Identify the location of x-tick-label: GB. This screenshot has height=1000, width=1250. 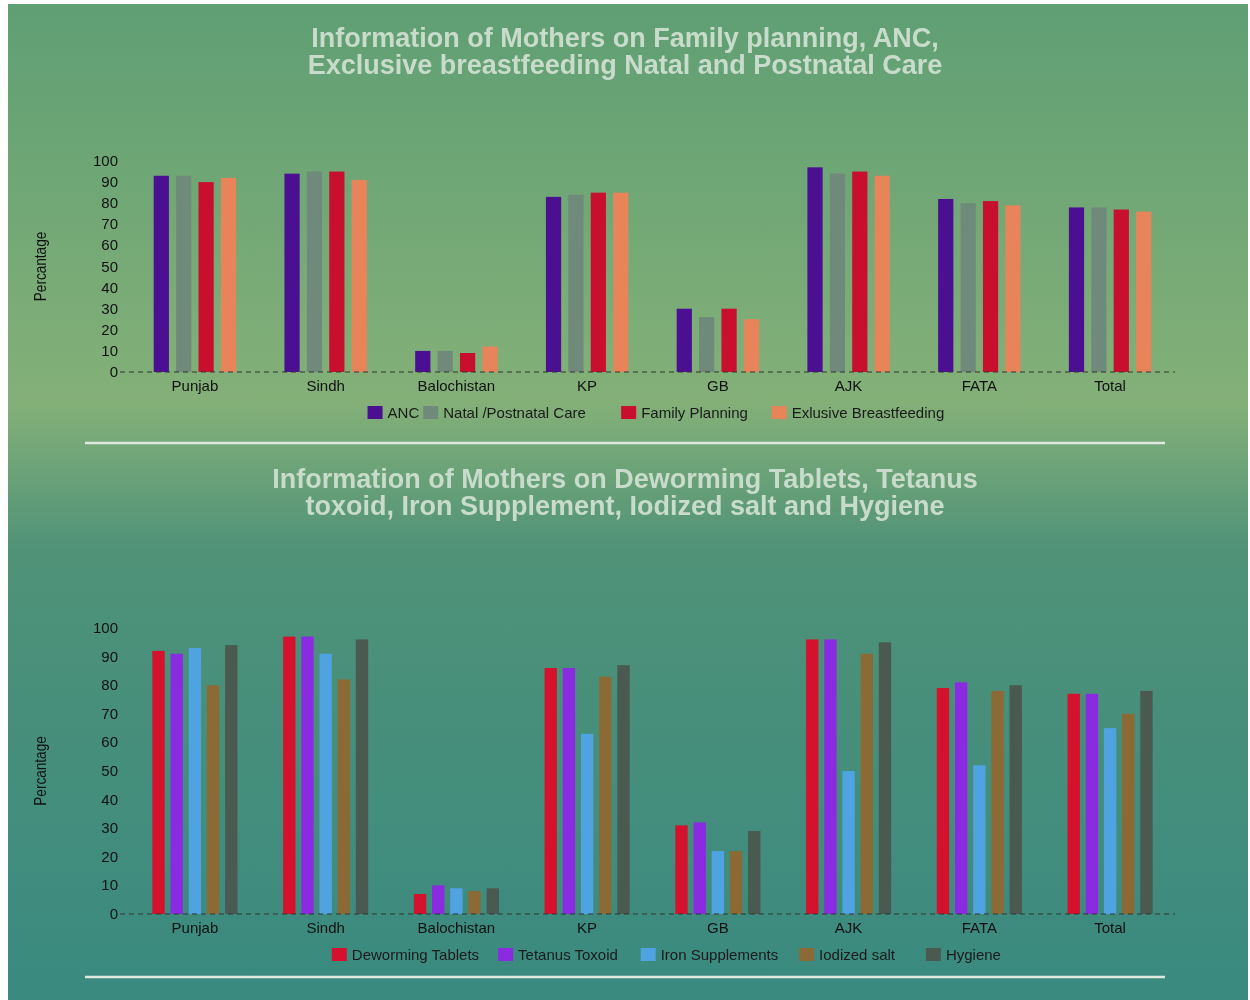
(718, 385).